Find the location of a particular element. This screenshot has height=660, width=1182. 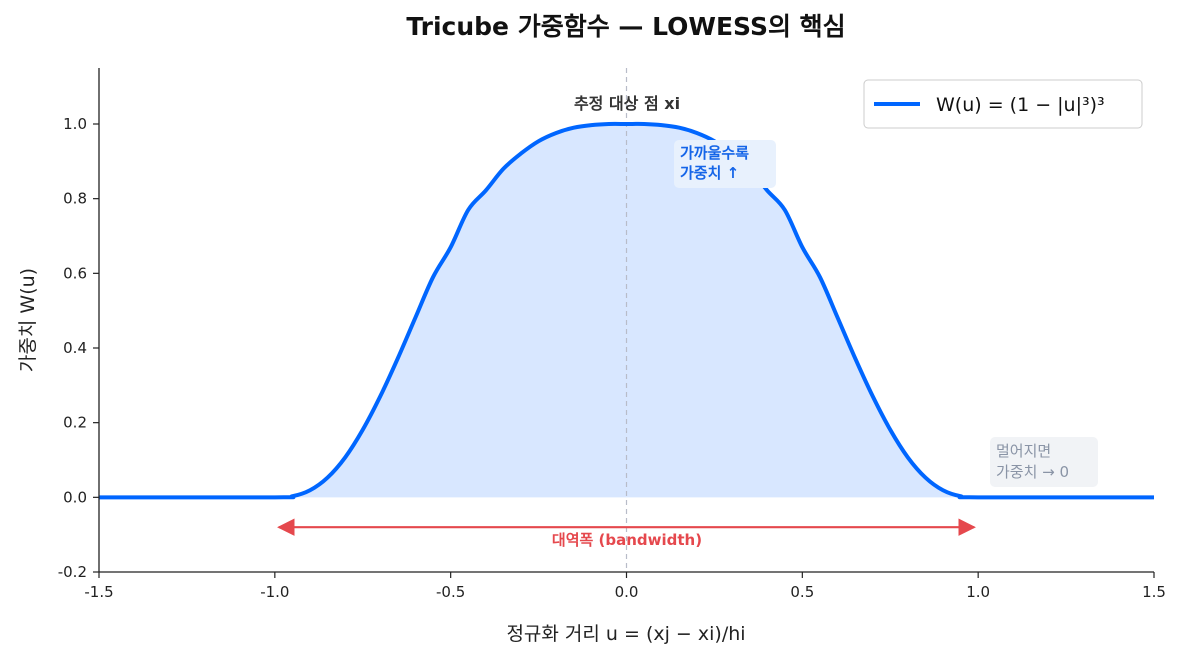

legend-box is located at coordinates (1003, 104).